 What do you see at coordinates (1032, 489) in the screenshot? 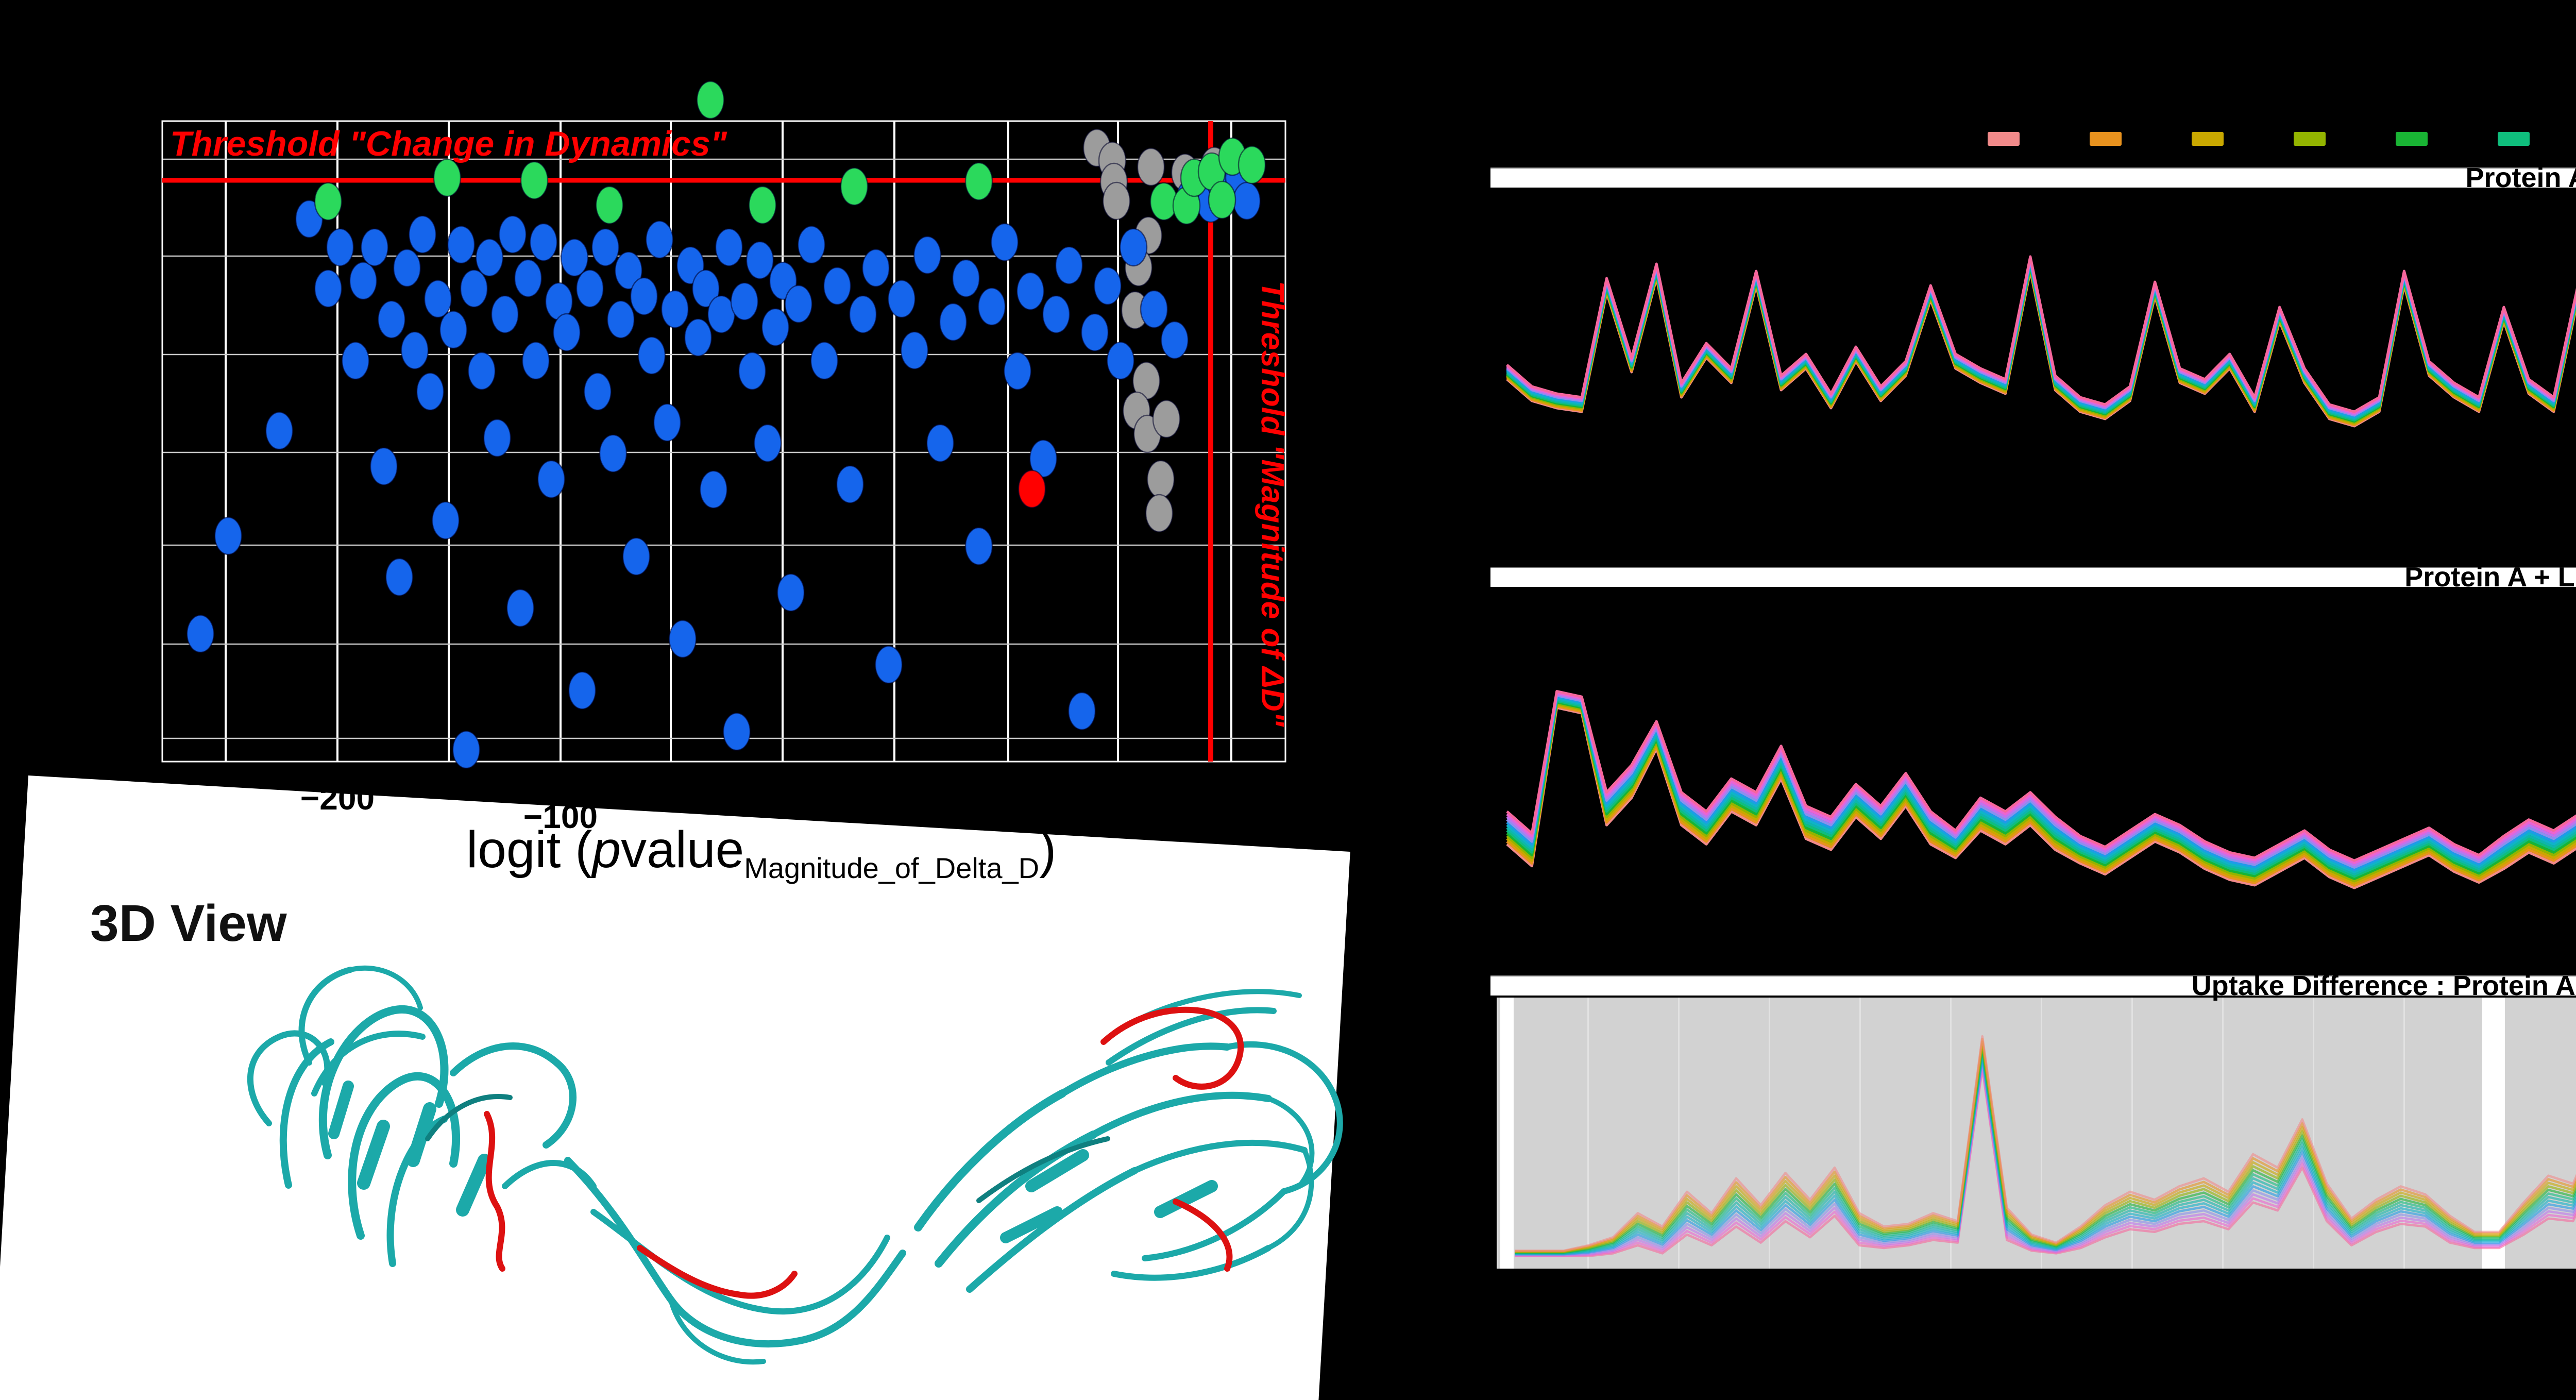
I see `volcano-point-red` at bounding box center [1032, 489].